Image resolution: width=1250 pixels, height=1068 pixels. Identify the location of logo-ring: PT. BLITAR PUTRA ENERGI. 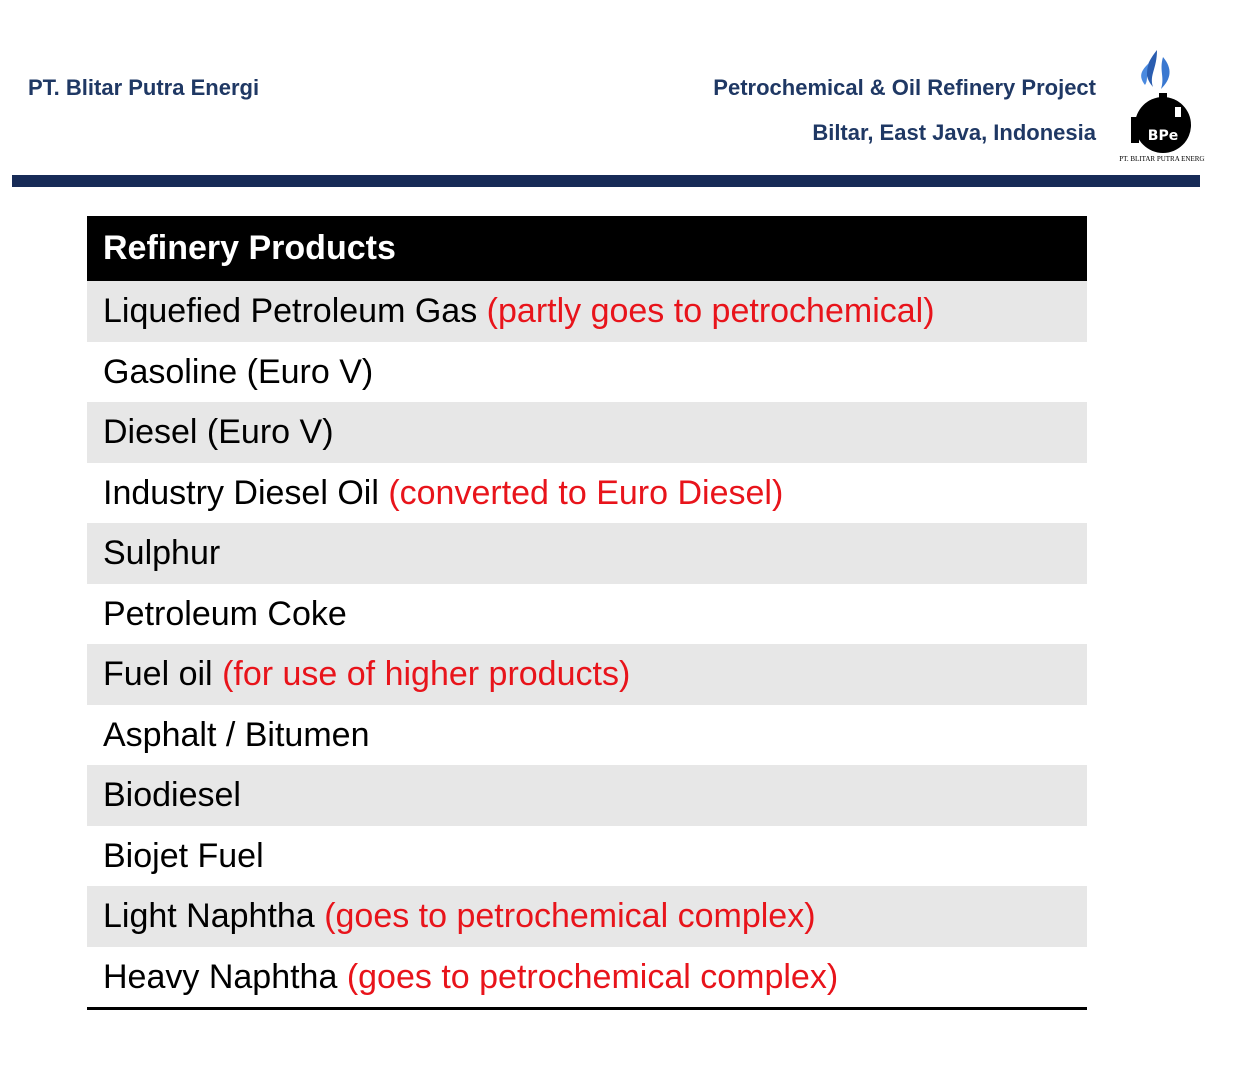
(1162, 159).